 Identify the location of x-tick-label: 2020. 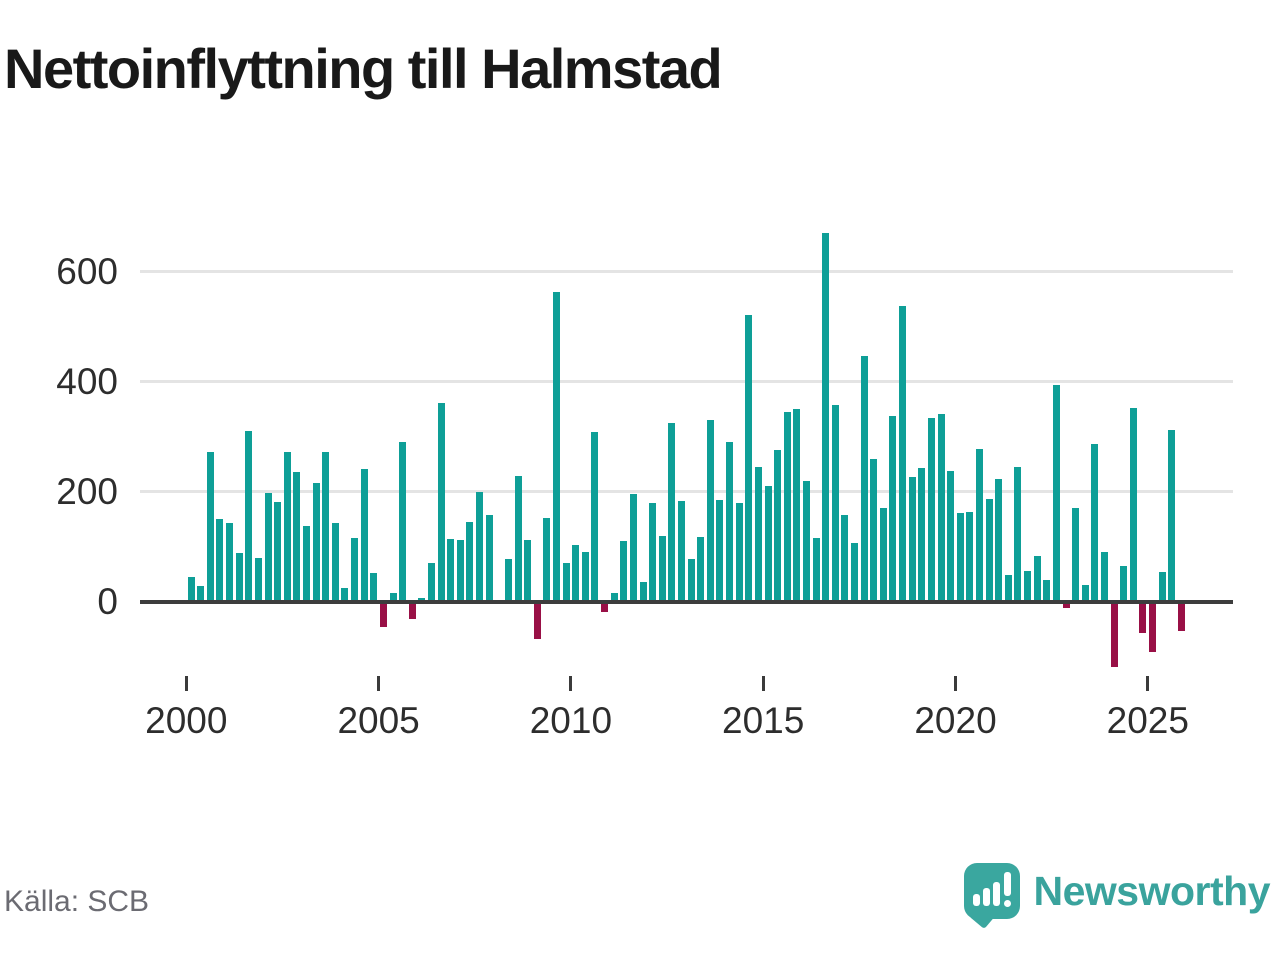
(955, 720).